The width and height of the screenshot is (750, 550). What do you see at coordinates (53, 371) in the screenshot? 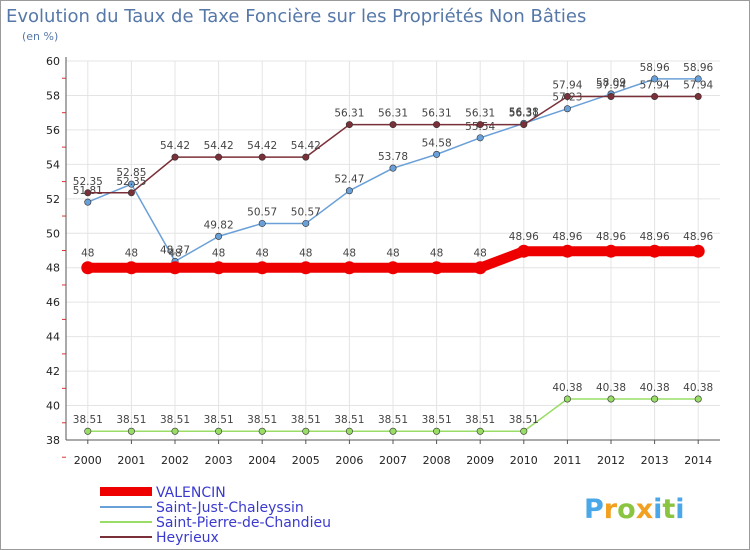
I see `y-tick-label: 42` at bounding box center [53, 371].